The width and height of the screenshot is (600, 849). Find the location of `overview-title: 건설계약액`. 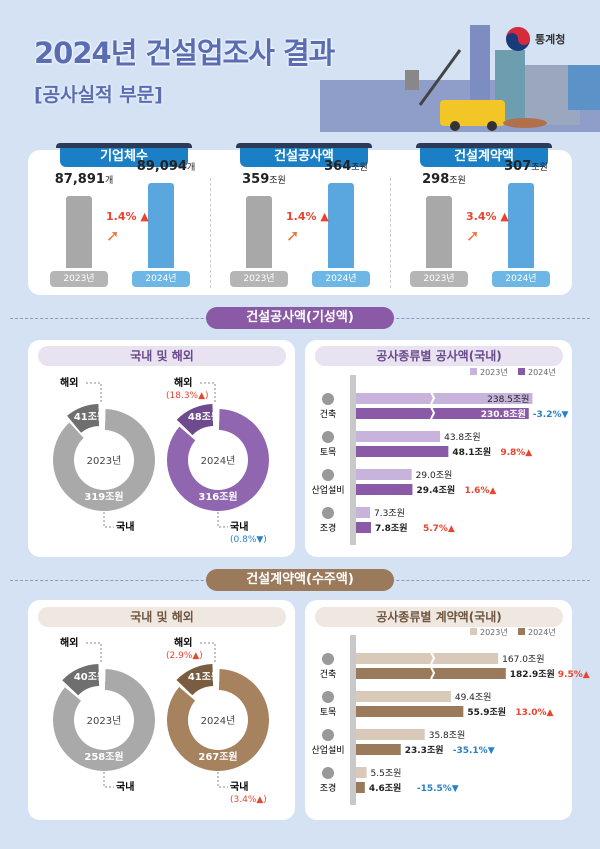

overview-title: 건설계약액 is located at coordinates (484, 155).